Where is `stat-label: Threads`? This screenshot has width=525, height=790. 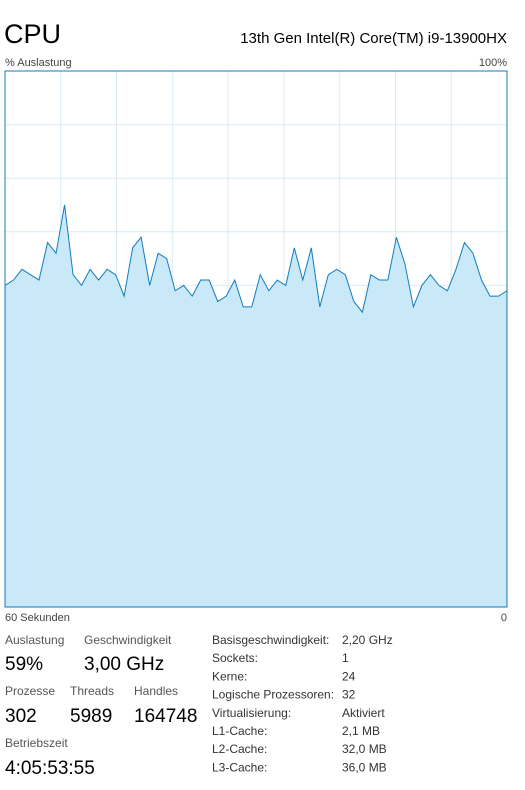
stat-label: Threads is located at coordinates (92, 691).